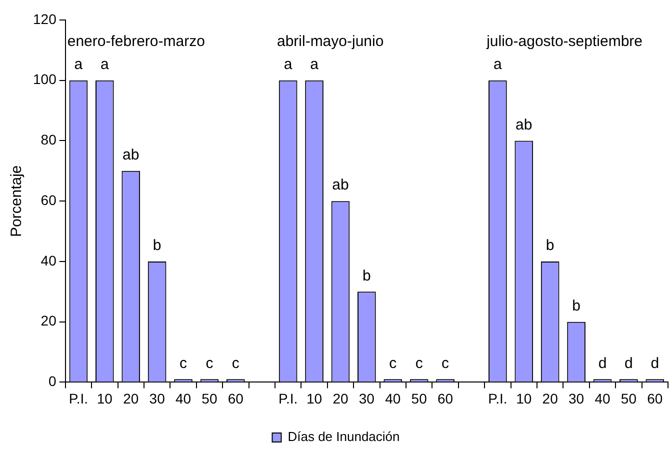 Image resolution: width=672 pixels, height=464 pixels. I want to click on annotation: enero-febrero-marzo, so click(136, 41).